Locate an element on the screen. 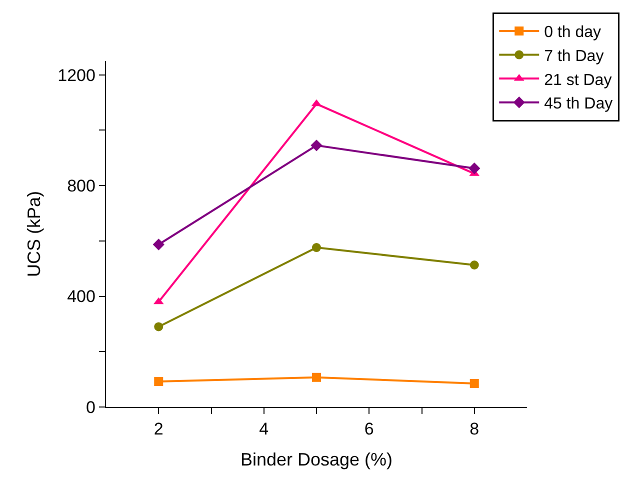 The width and height of the screenshot is (632, 484). x-tick-label: 4 is located at coordinates (264, 429).